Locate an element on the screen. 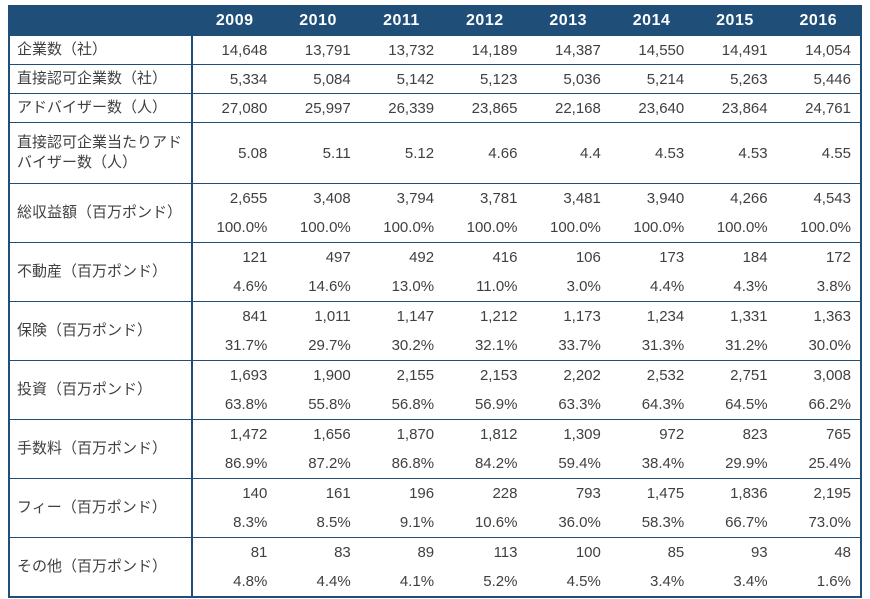  percent-text: 30.2% is located at coordinates (413, 345).